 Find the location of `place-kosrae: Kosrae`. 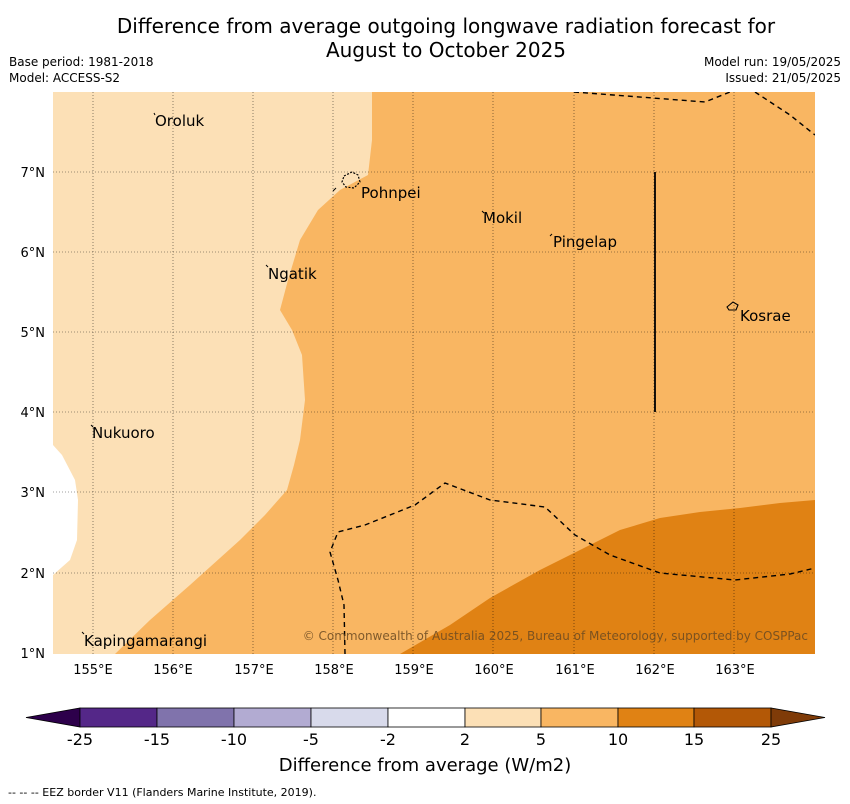

place-kosrae: Kosrae is located at coordinates (765, 316).